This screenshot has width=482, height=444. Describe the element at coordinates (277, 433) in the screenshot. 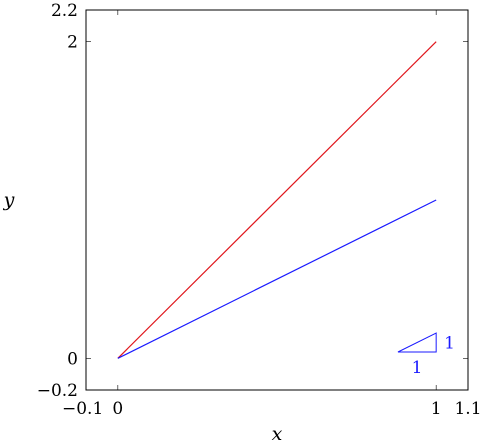

I see `x-axis-label: x` at that location.